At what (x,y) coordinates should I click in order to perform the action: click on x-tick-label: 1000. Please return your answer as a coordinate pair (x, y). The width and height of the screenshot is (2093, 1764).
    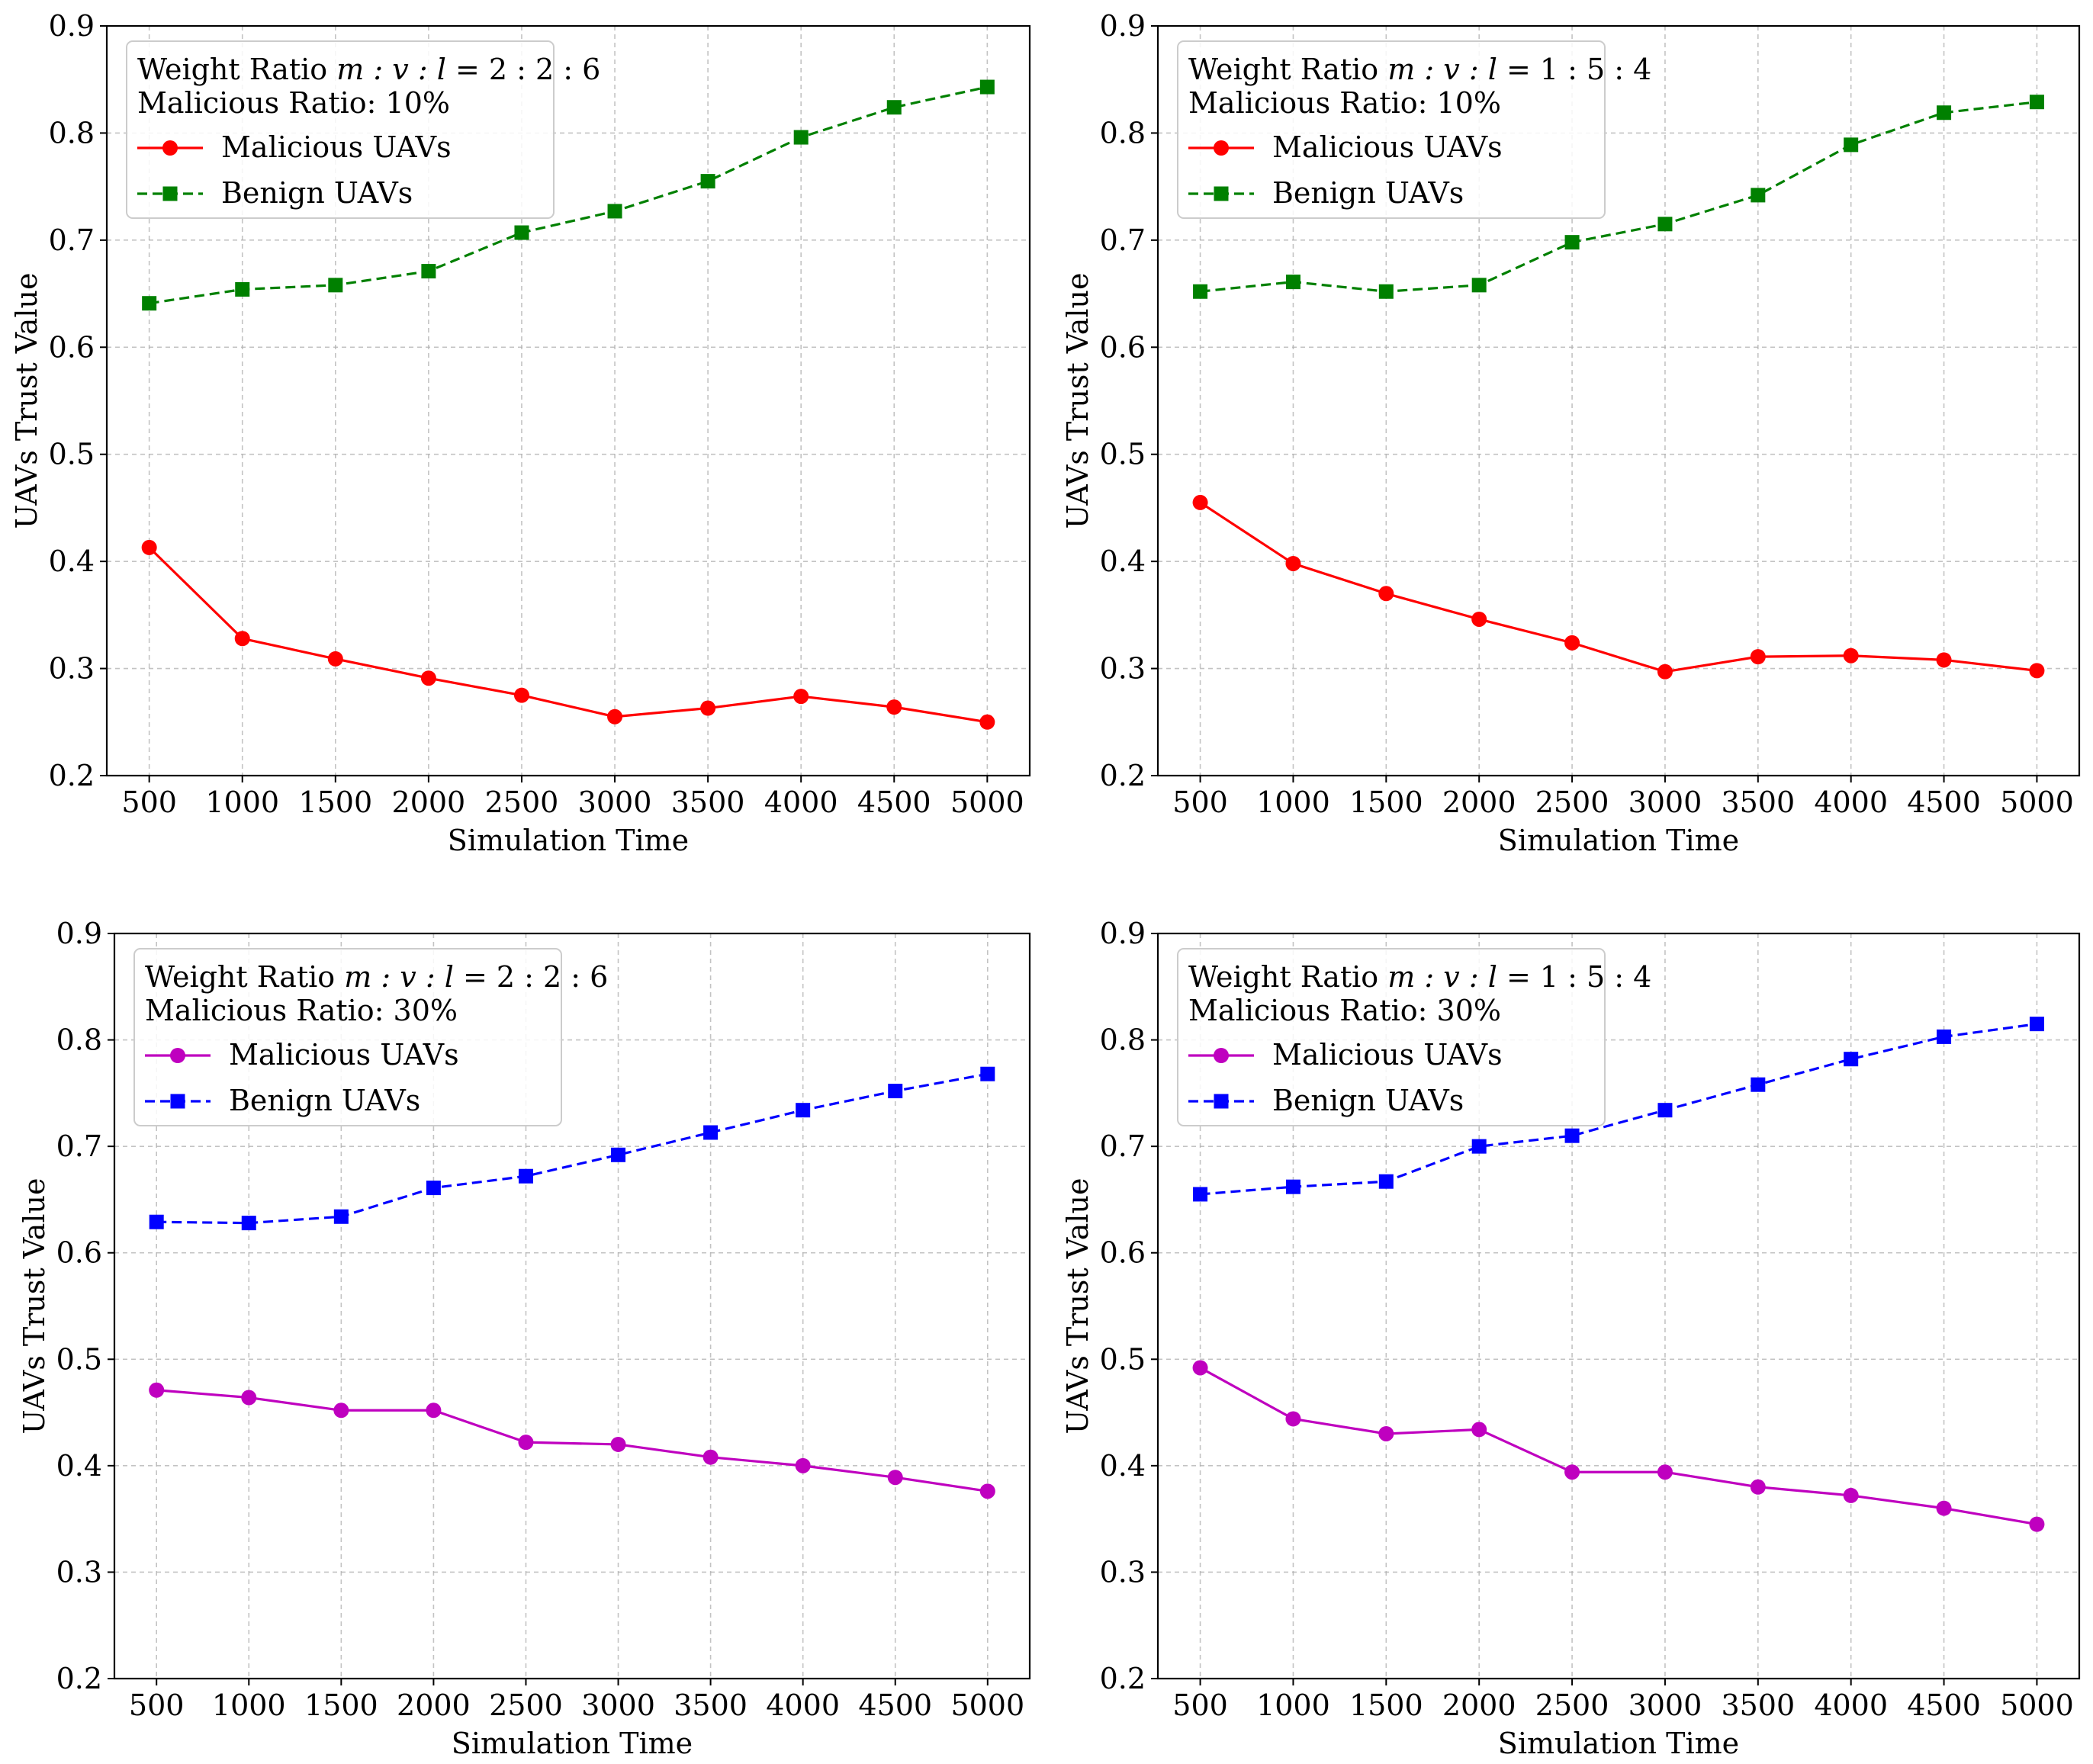
    Looking at the image, I should click on (1293, 802).